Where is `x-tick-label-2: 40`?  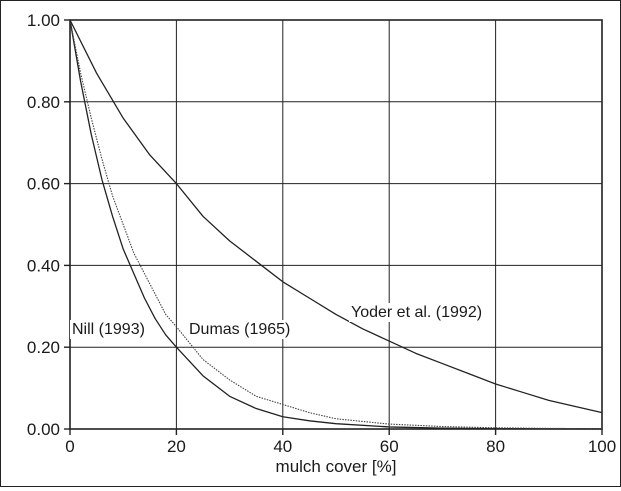
x-tick-label-2: 40 is located at coordinates (282, 446).